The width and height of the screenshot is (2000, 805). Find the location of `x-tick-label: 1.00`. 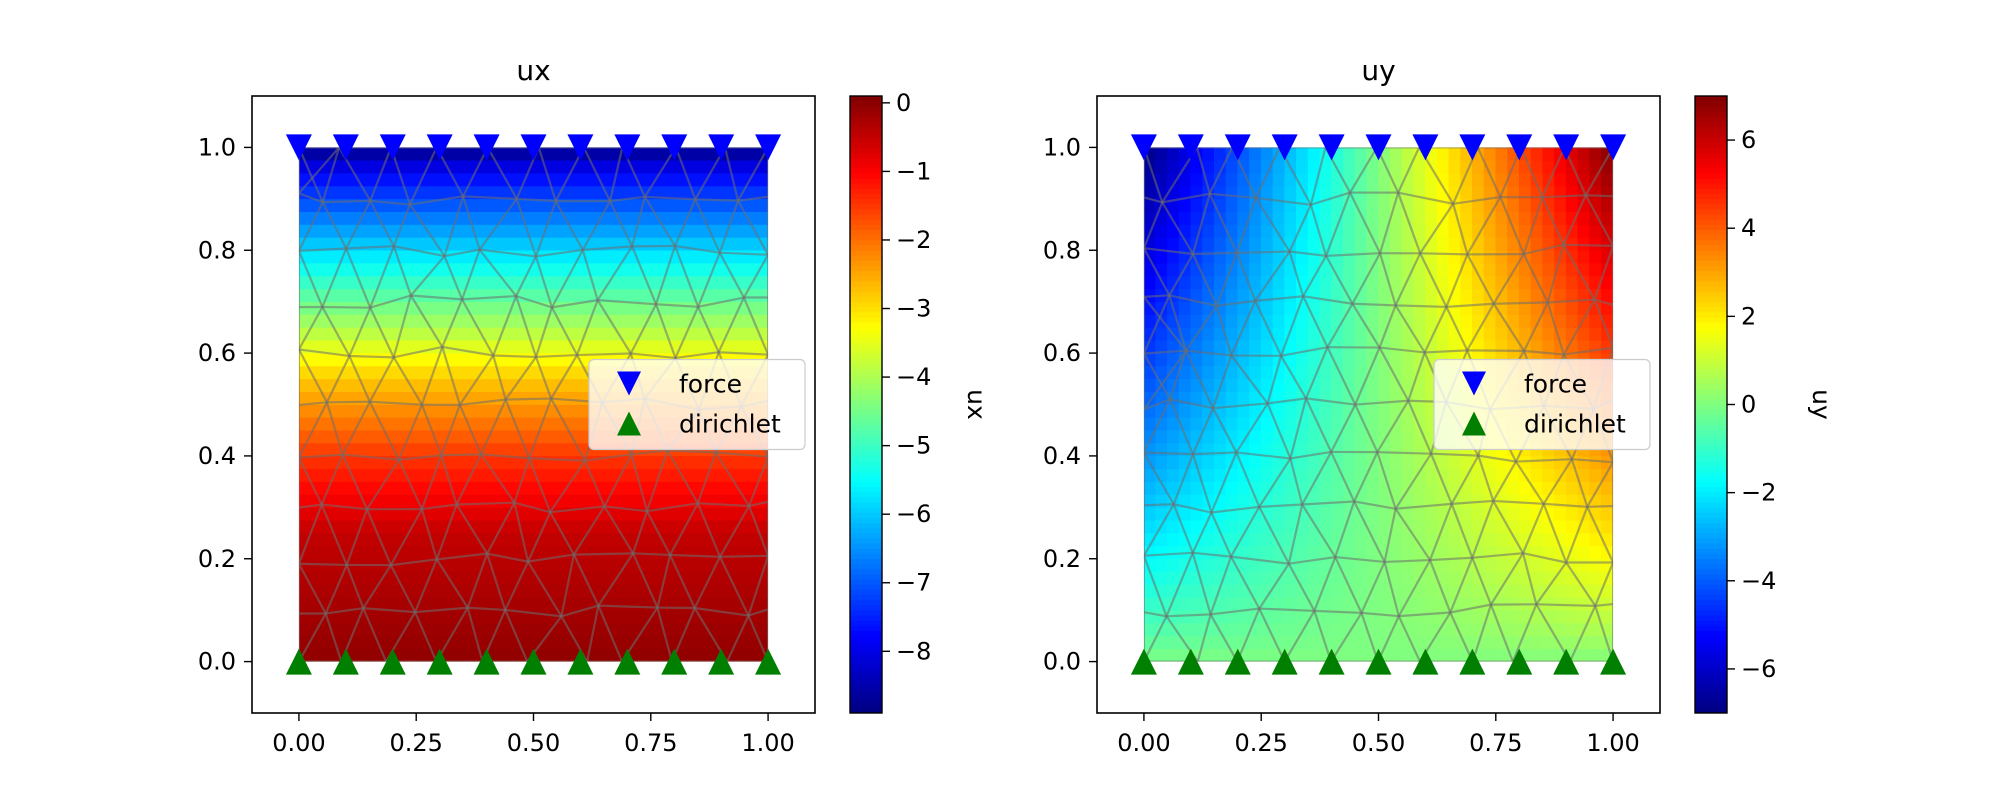

x-tick-label: 1.00 is located at coordinates (1612, 743).